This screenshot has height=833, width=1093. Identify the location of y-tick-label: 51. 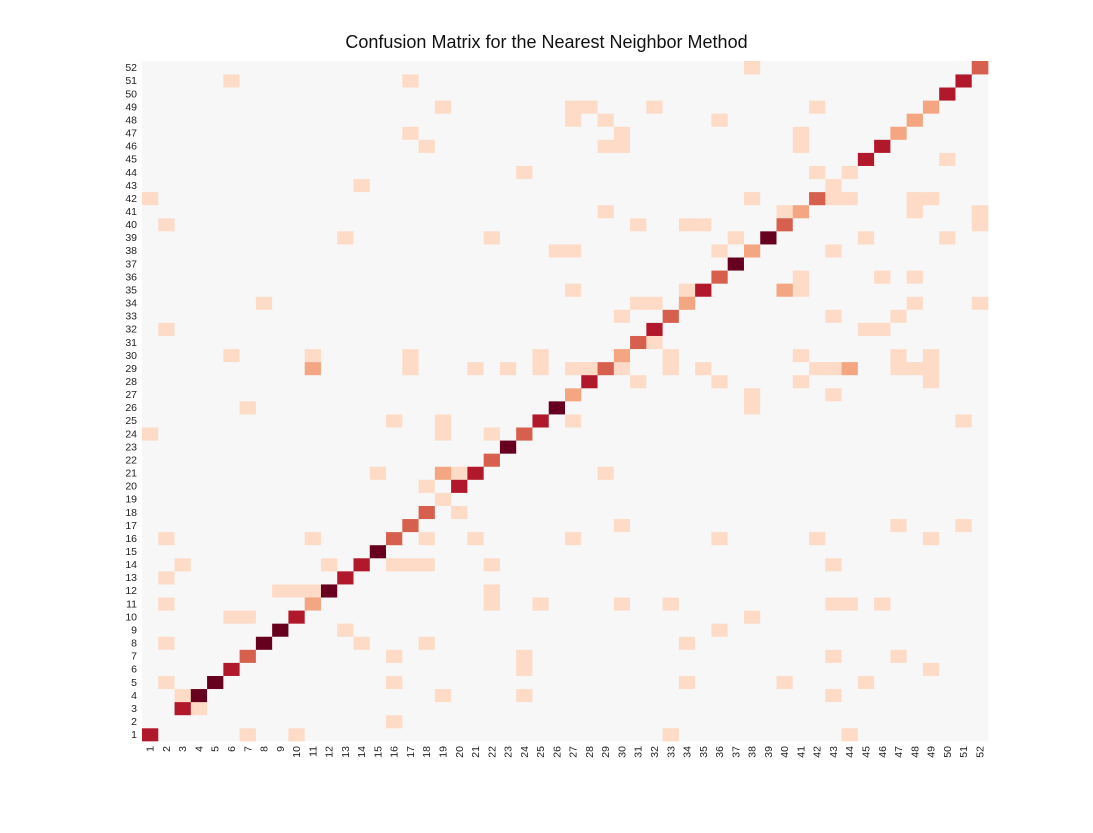
(131, 81).